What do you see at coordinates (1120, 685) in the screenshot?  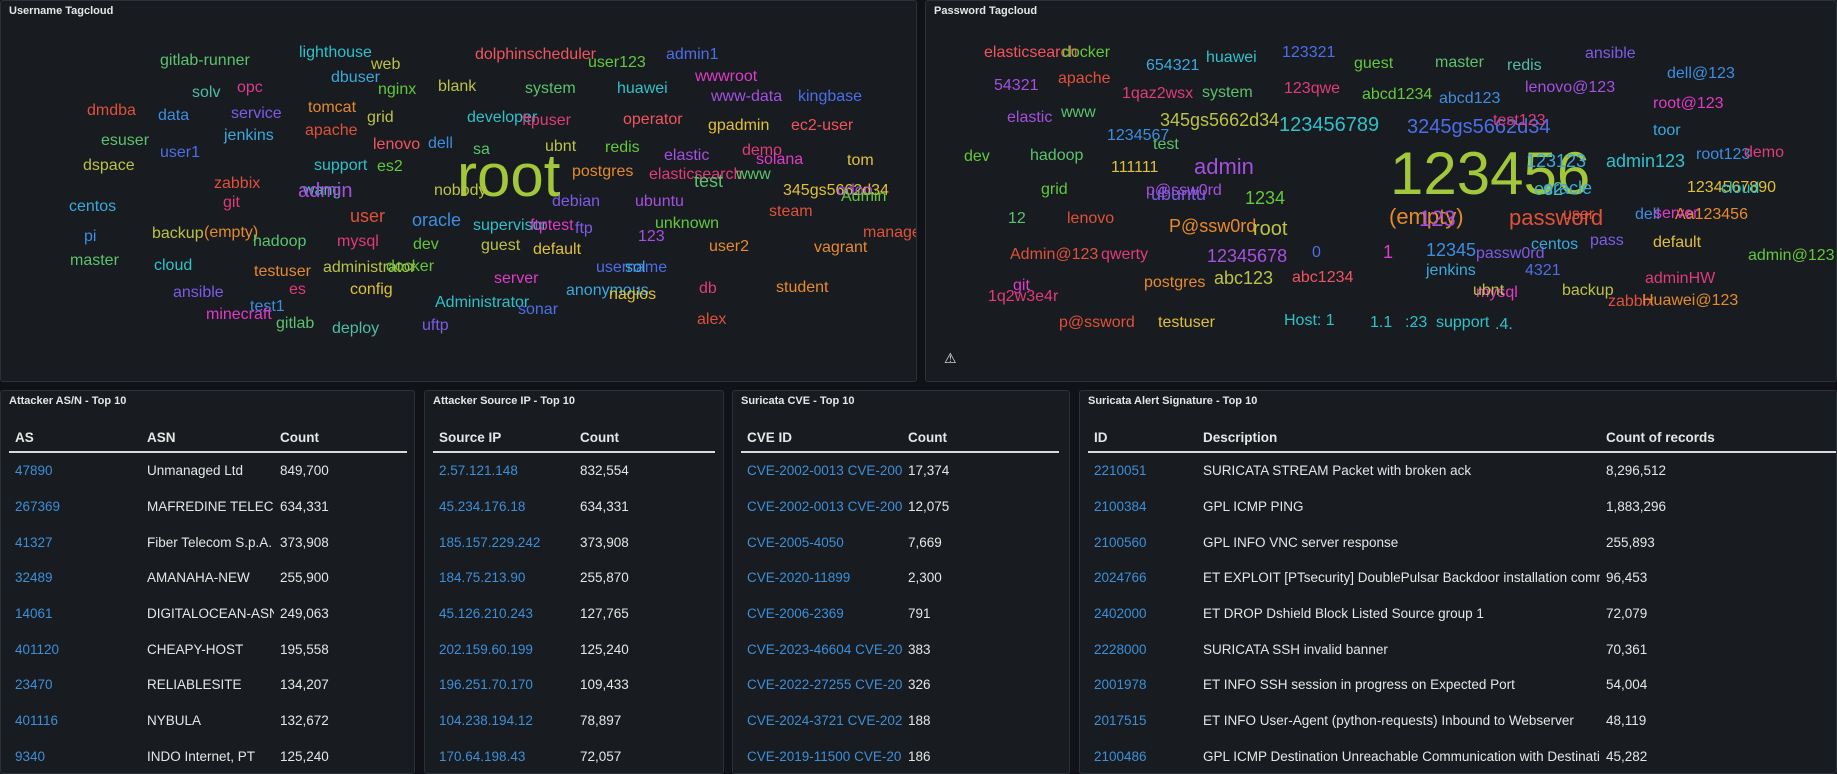 I see `table-cell-link: 2001978` at bounding box center [1120, 685].